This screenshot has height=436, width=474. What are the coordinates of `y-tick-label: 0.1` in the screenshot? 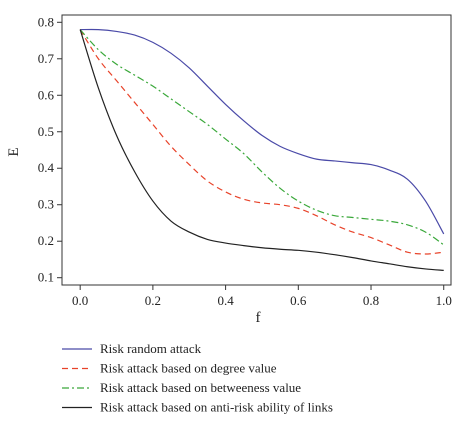 It's located at (46, 277).